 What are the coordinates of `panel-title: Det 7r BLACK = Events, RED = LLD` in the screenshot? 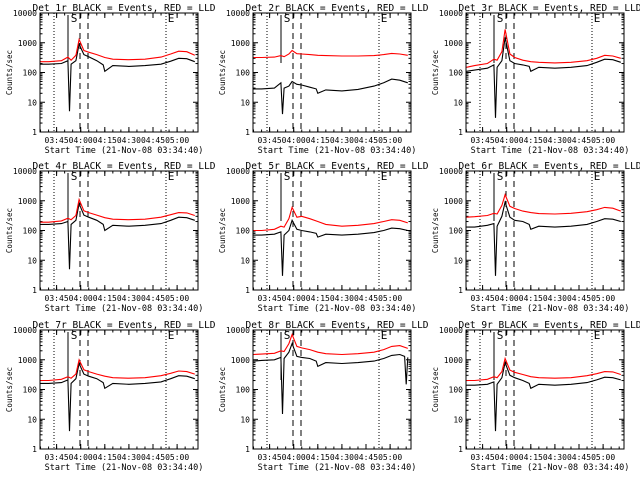 It's located at (123, 325).